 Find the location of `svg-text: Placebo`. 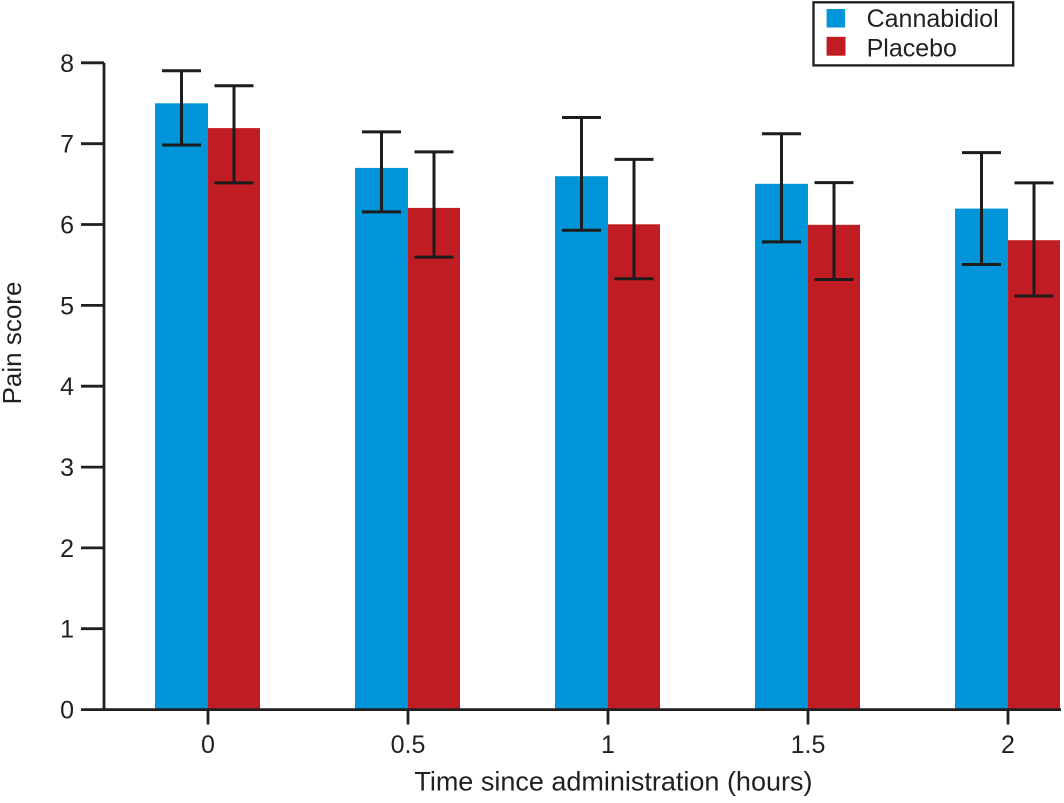

svg-text: Placebo is located at coordinates (912, 48).